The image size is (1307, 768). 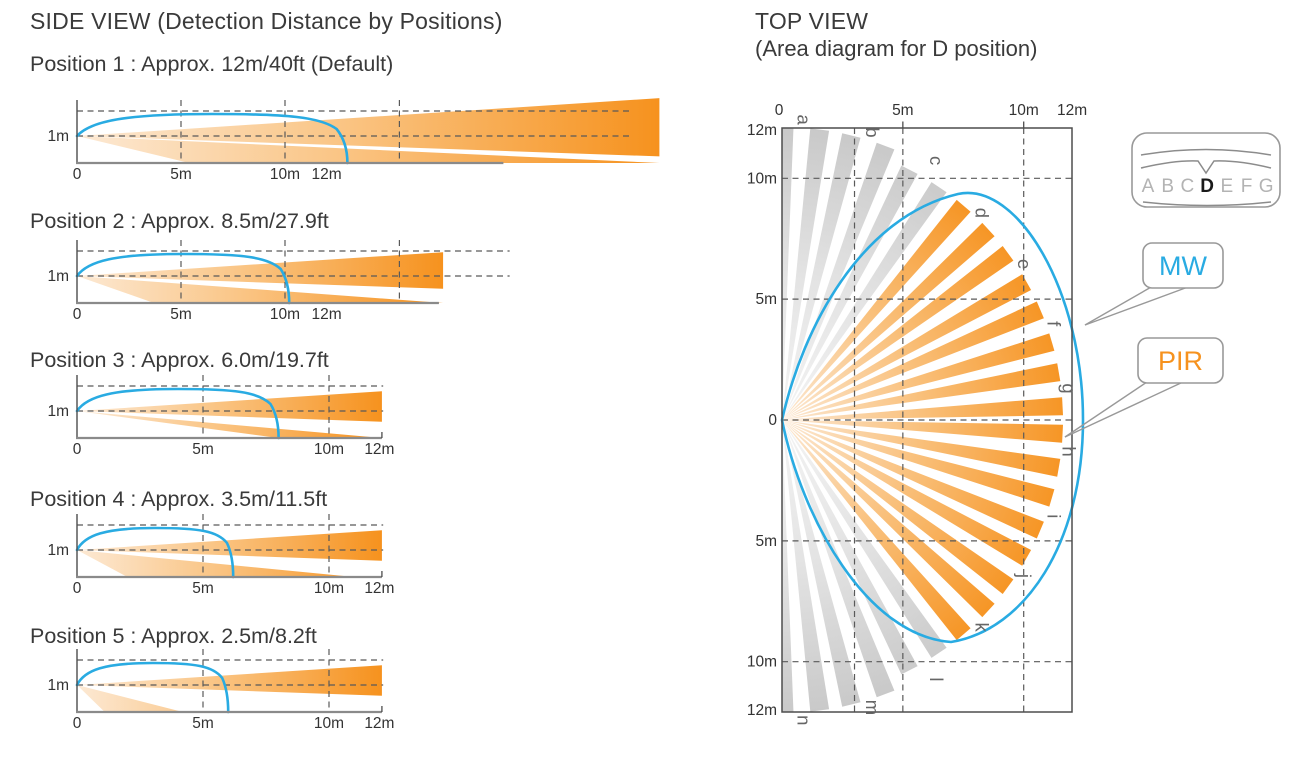 I want to click on top-x-tick-label: 5m, so click(x=903, y=110).